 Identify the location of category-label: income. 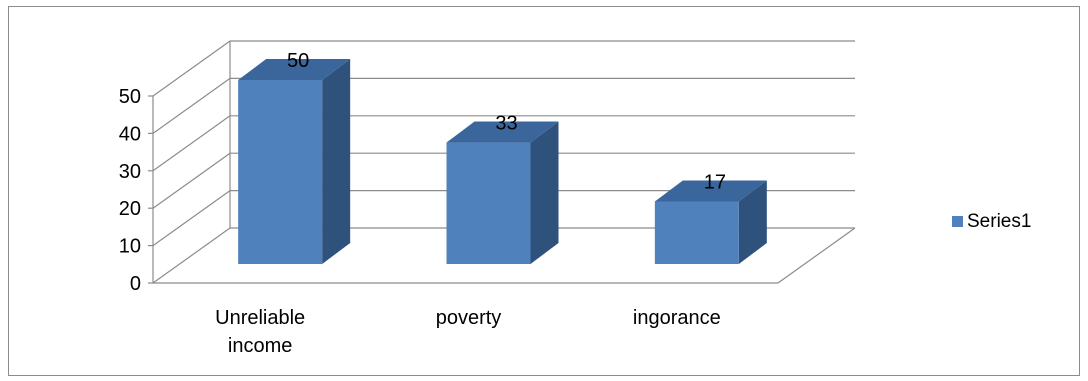
(260, 346).